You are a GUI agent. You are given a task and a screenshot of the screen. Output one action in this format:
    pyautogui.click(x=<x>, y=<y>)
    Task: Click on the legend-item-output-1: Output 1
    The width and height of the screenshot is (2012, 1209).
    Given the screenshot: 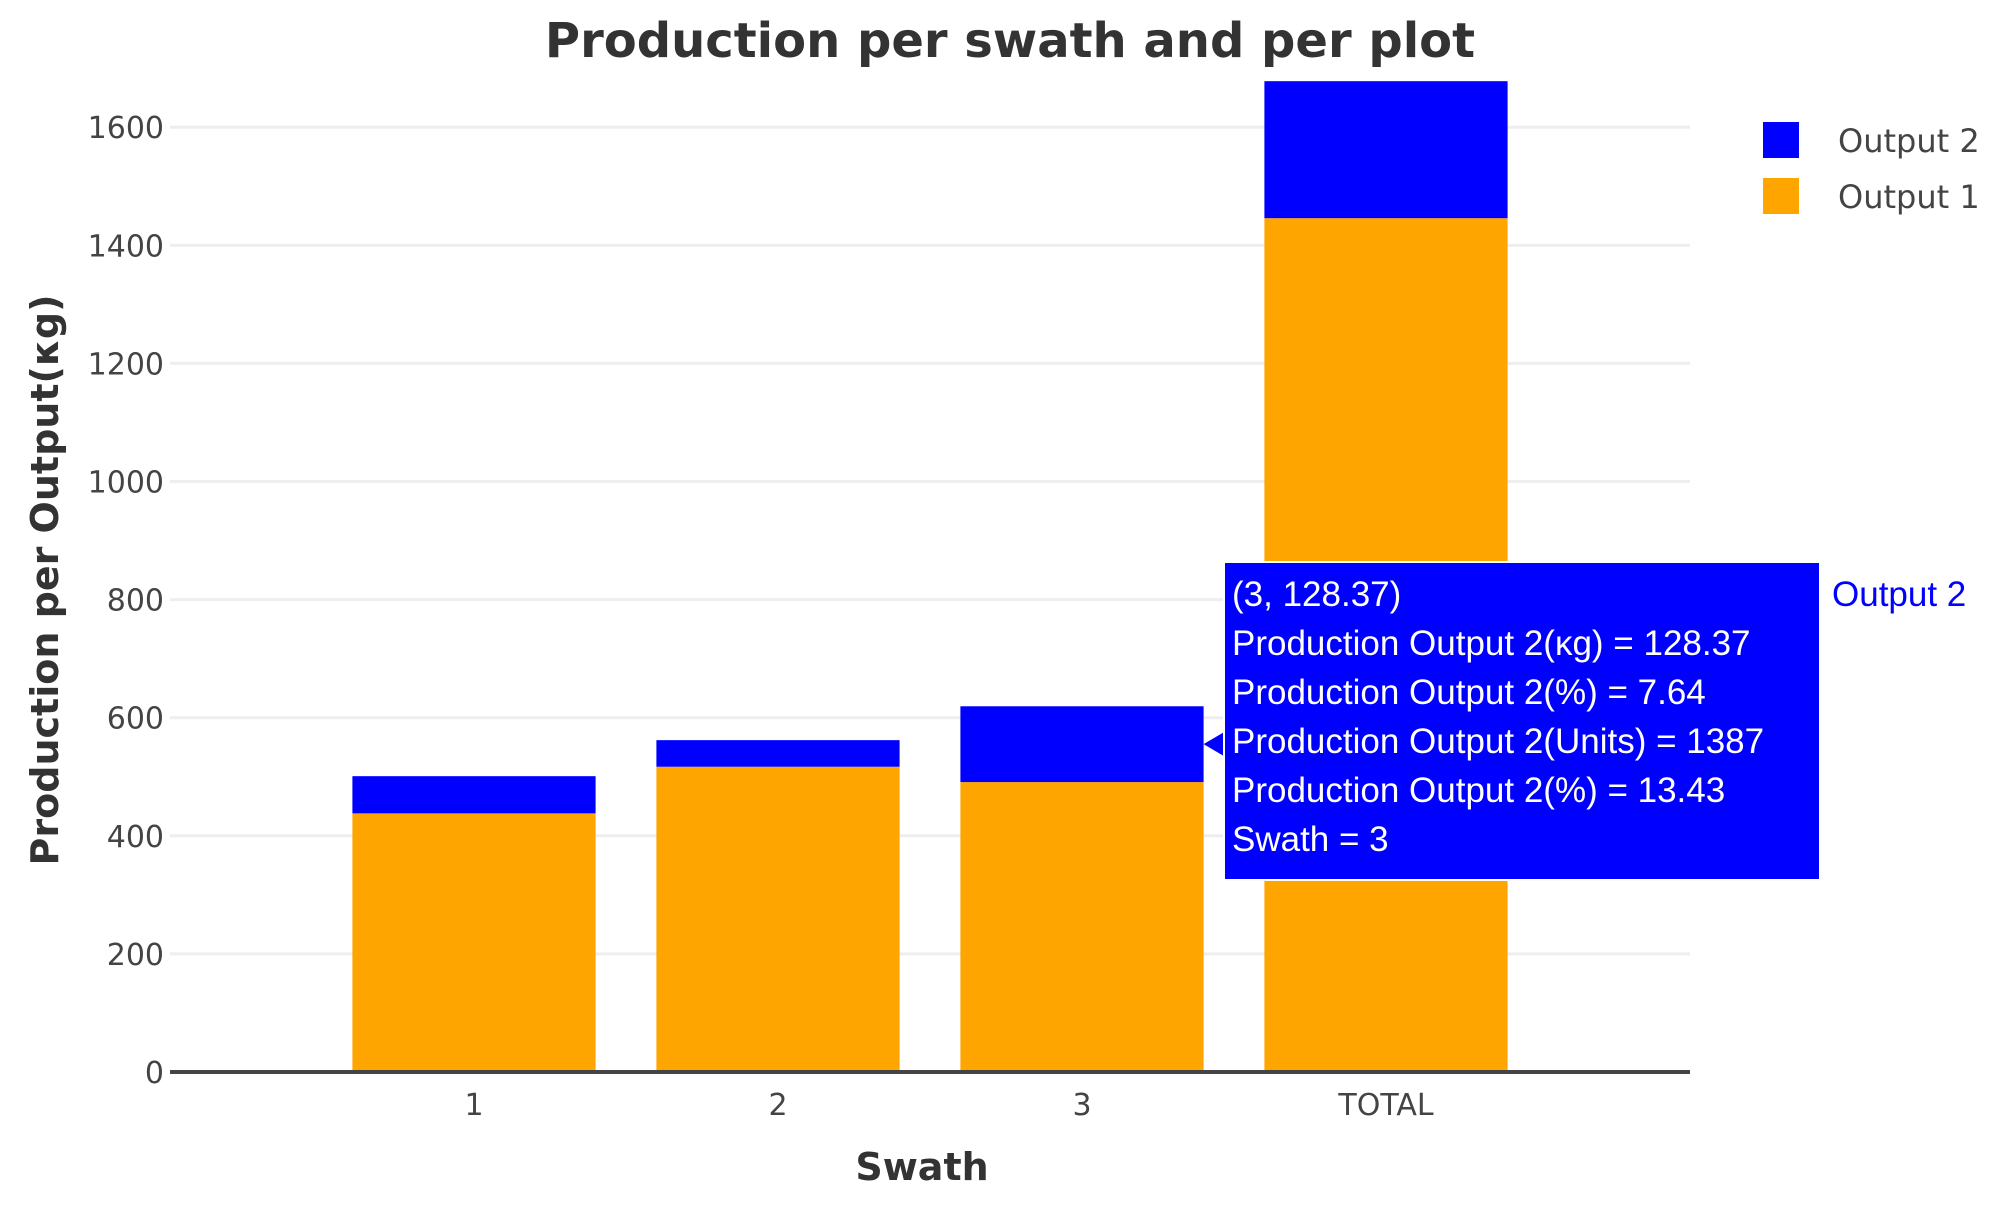 What is the action you would take?
    pyautogui.click(x=1871, y=197)
    